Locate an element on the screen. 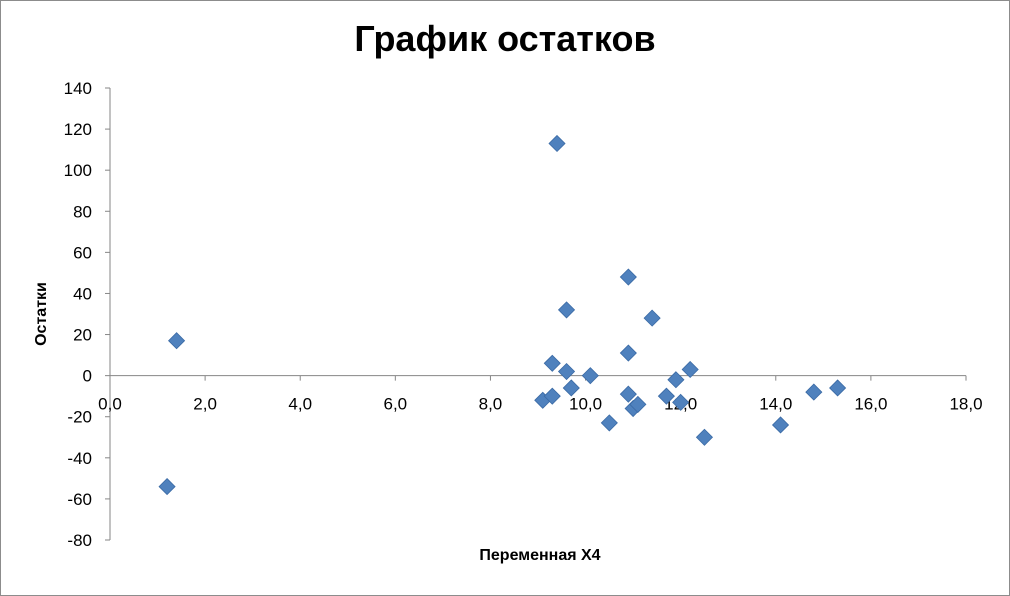 Image resolution: width=1010 pixels, height=596 pixels. y-tick-label: 100 is located at coordinates (78, 170).